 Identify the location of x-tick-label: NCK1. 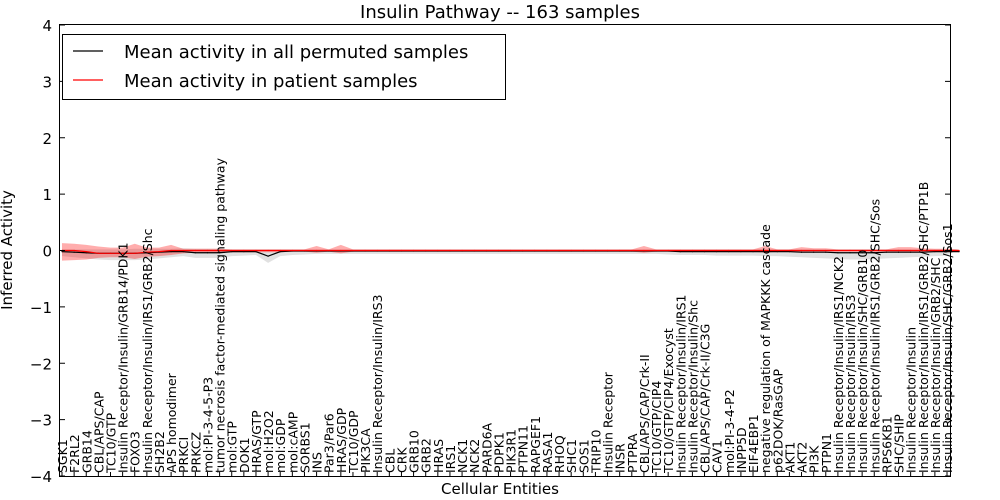
(462, 456).